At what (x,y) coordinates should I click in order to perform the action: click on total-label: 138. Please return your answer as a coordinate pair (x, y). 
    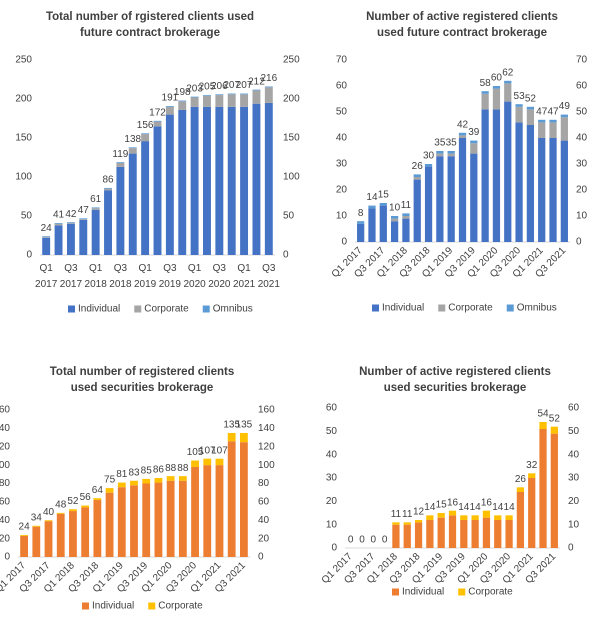
    Looking at the image, I should click on (132, 139).